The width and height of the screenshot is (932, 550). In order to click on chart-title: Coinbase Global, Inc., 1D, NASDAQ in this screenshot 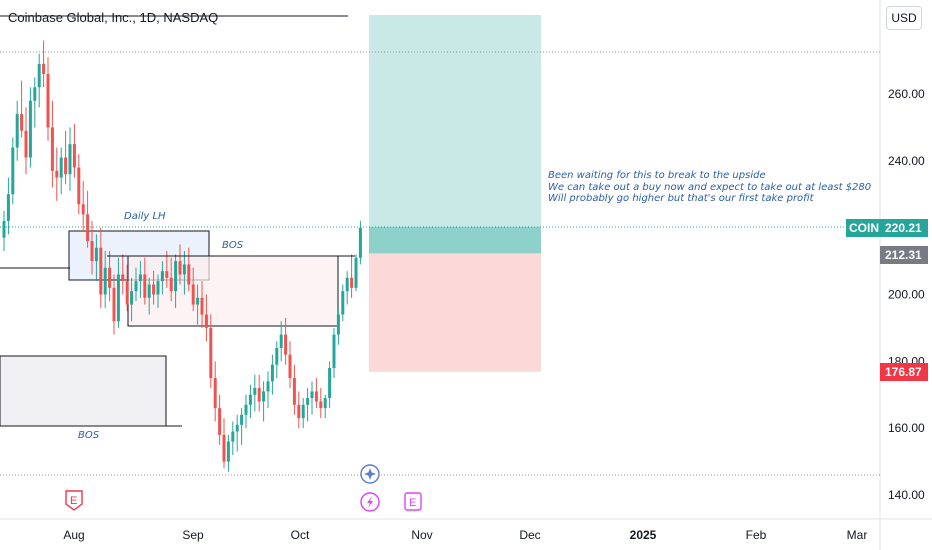, I will do `click(113, 17)`.